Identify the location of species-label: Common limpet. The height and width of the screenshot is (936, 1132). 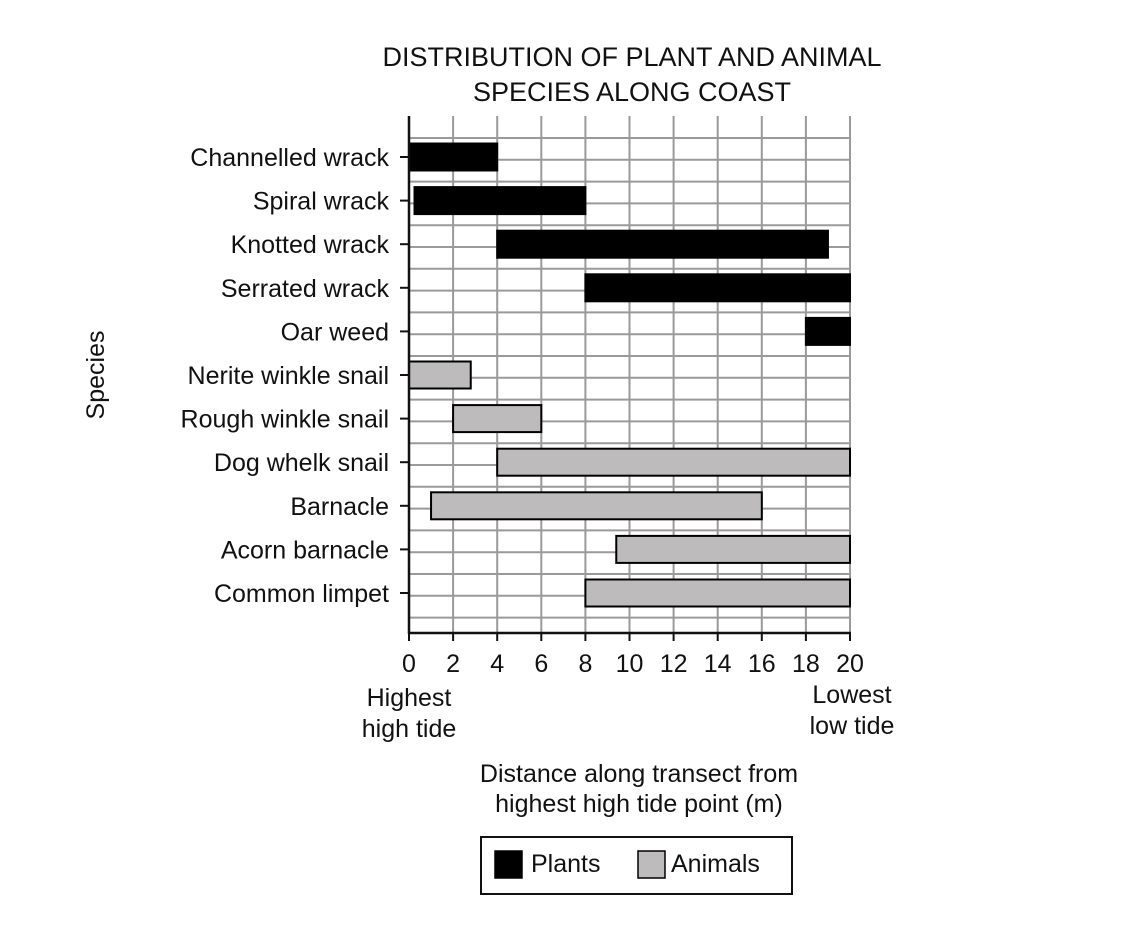
(301, 594).